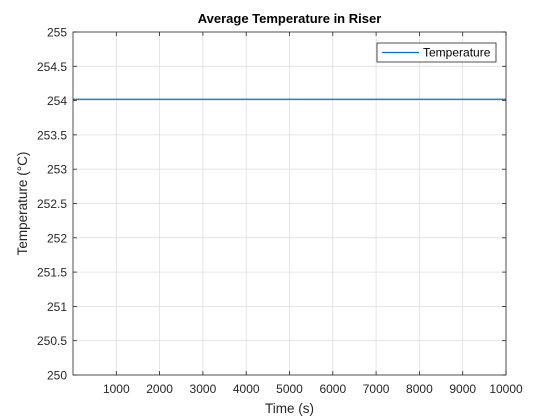 The image size is (560, 420). Describe the element at coordinates (159, 389) in the screenshot. I see `x-tick-label: 2000` at that location.